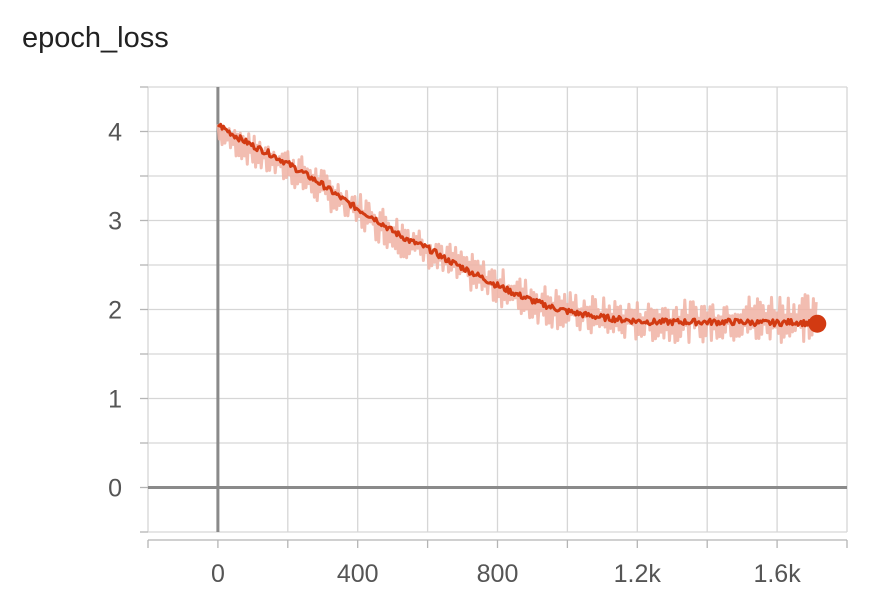 Image resolution: width=875 pixels, height=592 pixels. I want to click on chart-title: epoch_loss, so click(95, 38).